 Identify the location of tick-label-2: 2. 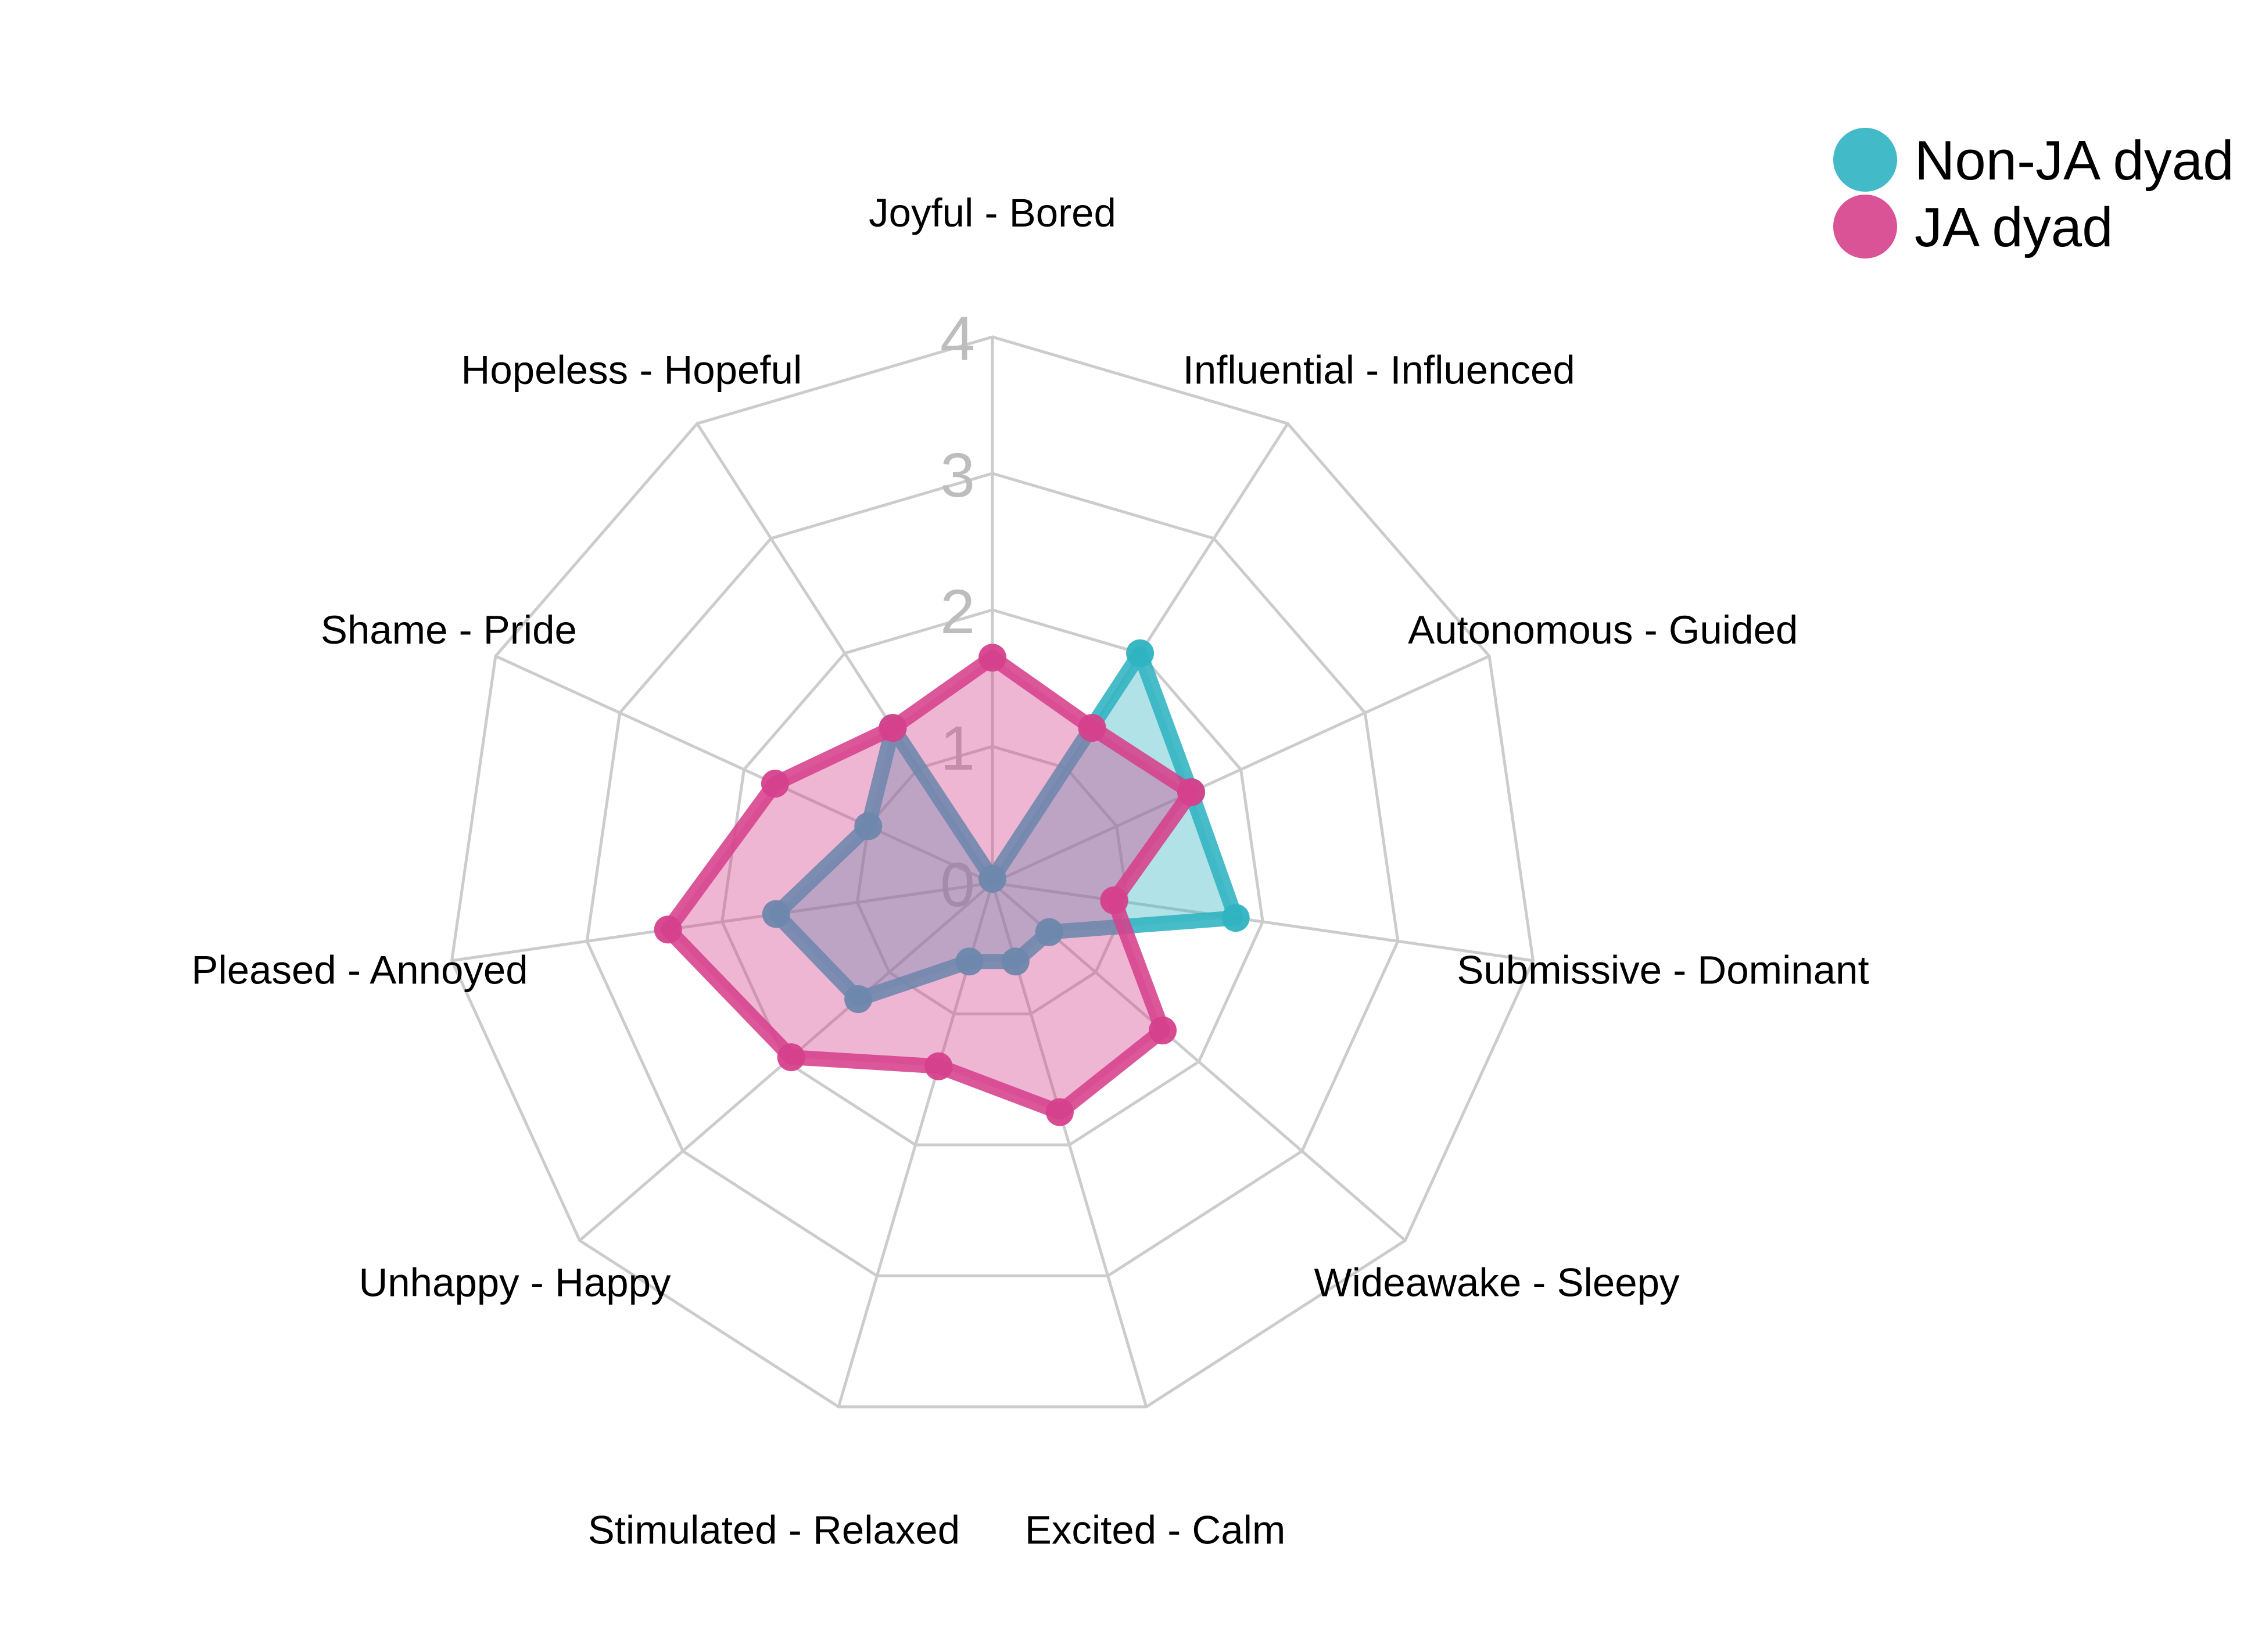
(957, 612).